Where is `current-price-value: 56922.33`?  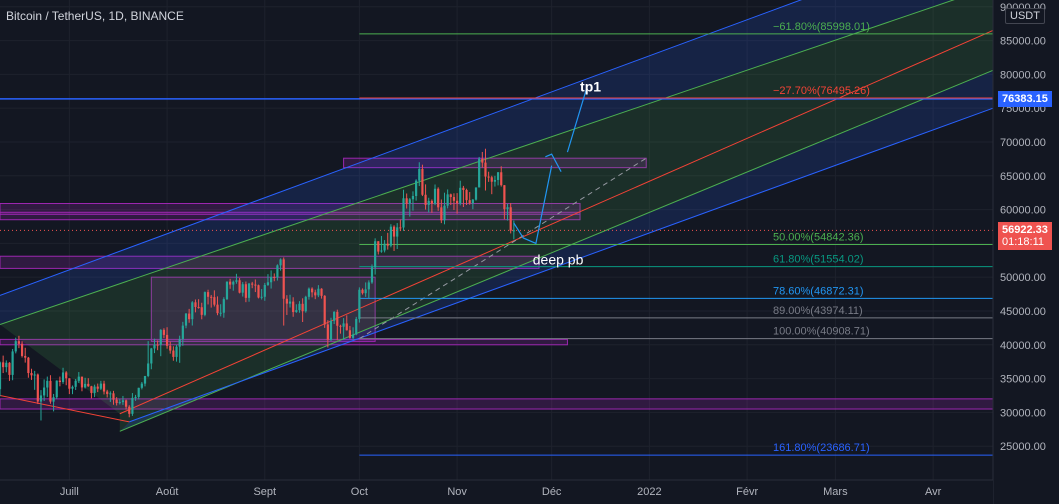
current-price-value: 56922.33 is located at coordinates (1025, 230).